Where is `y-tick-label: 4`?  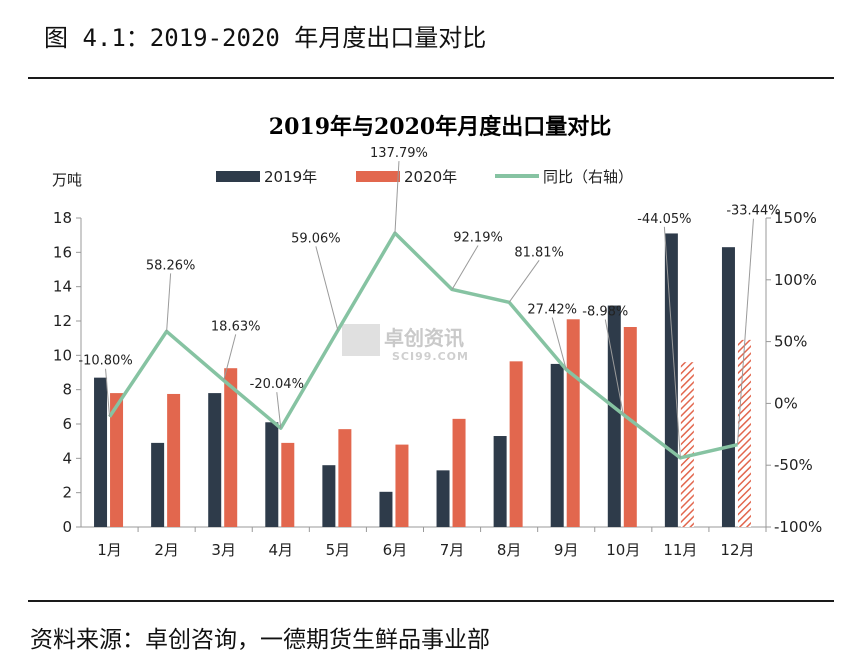
y-tick-label: 4 is located at coordinates (67, 458).